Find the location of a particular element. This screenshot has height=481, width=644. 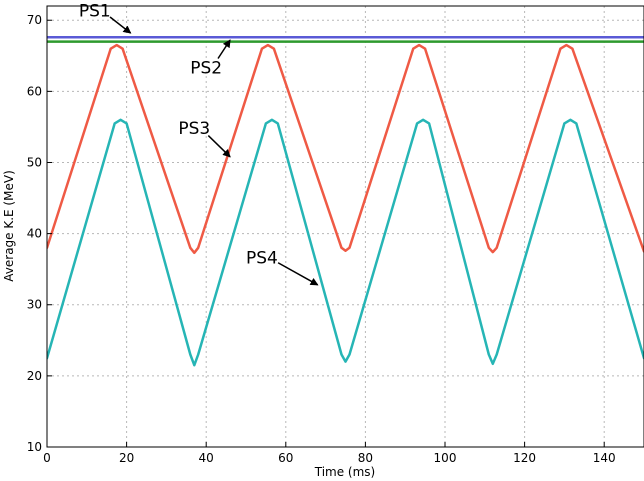

x-tick-label: 60 is located at coordinates (285, 458).